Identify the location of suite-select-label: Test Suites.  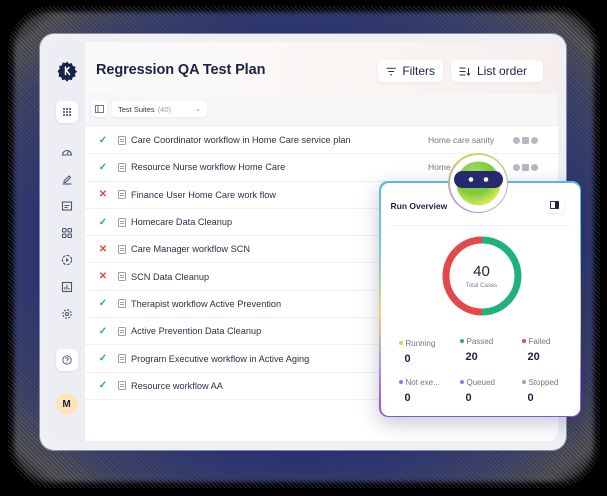
(136, 109).